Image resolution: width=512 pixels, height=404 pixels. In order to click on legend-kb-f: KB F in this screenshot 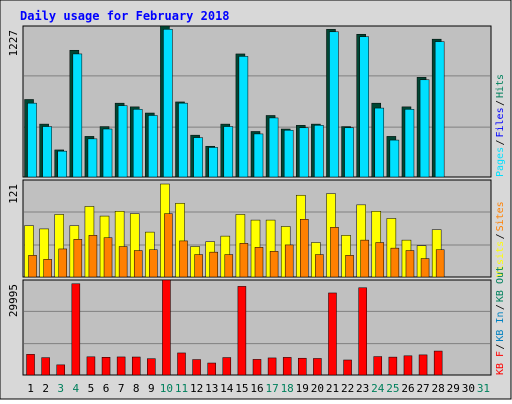, I will do `click(500, 363)`.